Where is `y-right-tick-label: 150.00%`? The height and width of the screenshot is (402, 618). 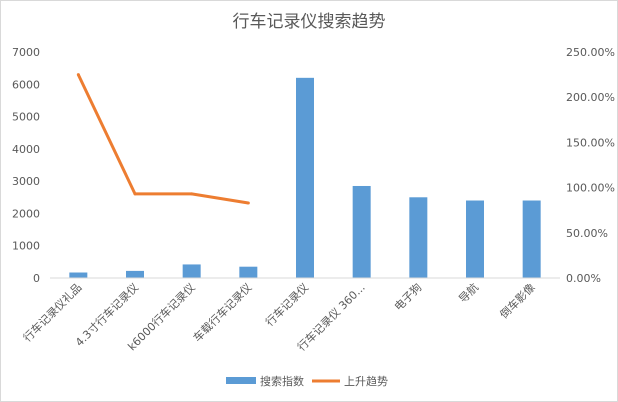 y-right-tick-label: 150.00% is located at coordinates (590, 142).